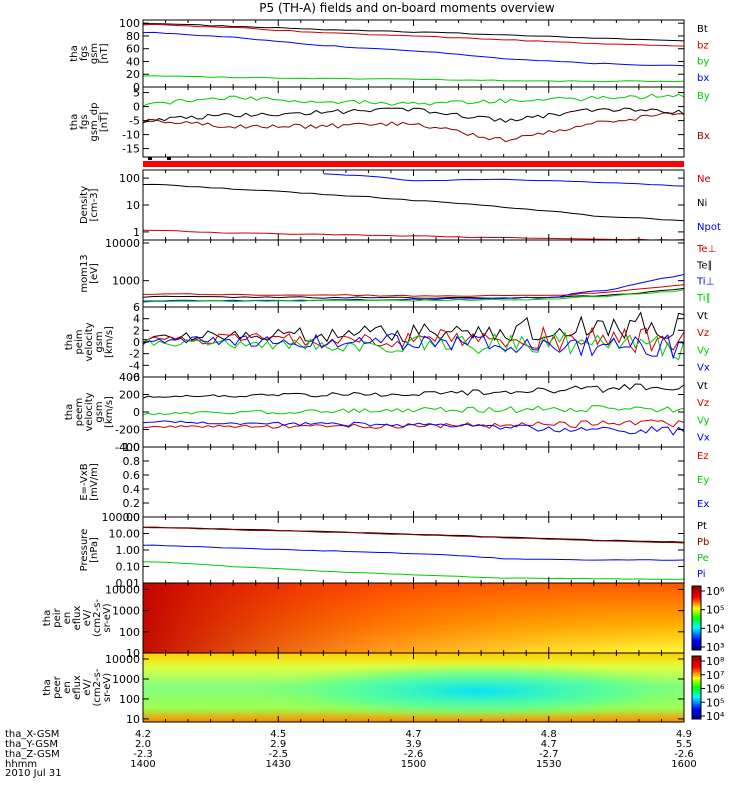 The image size is (750, 800). Describe the element at coordinates (33, 773) in the screenshot. I see `date-label: 2010 Jul 31` at that location.